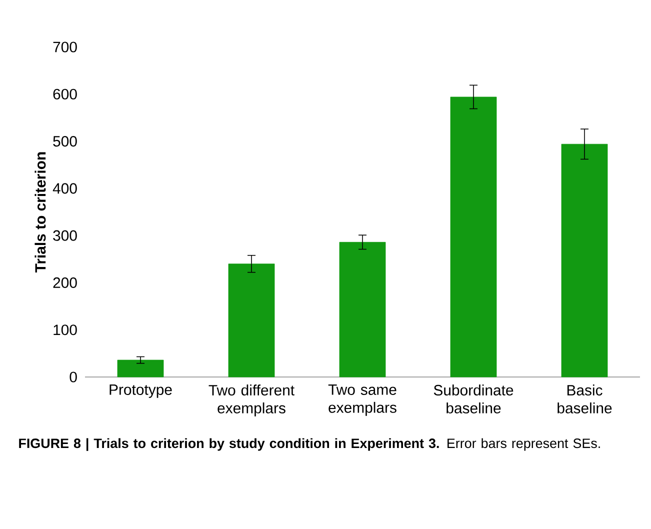  What do you see at coordinates (73, 377) in the screenshot?
I see `y-tick-label: 0` at bounding box center [73, 377].